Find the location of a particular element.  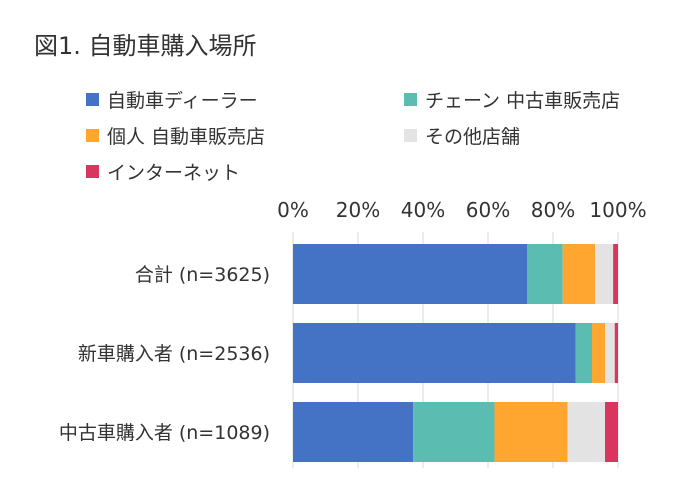

legend-label-dealer: 自動車ディーラー is located at coordinates (182, 101).